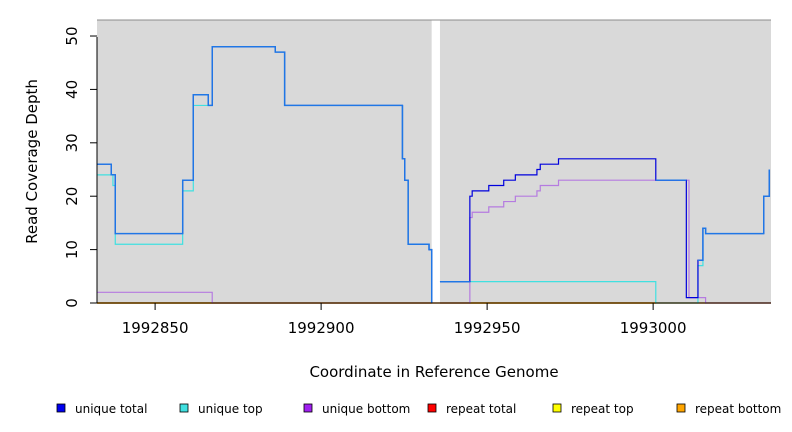 The width and height of the screenshot is (792, 432). I want to click on x-tick-label: 1993000, so click(653, 328).